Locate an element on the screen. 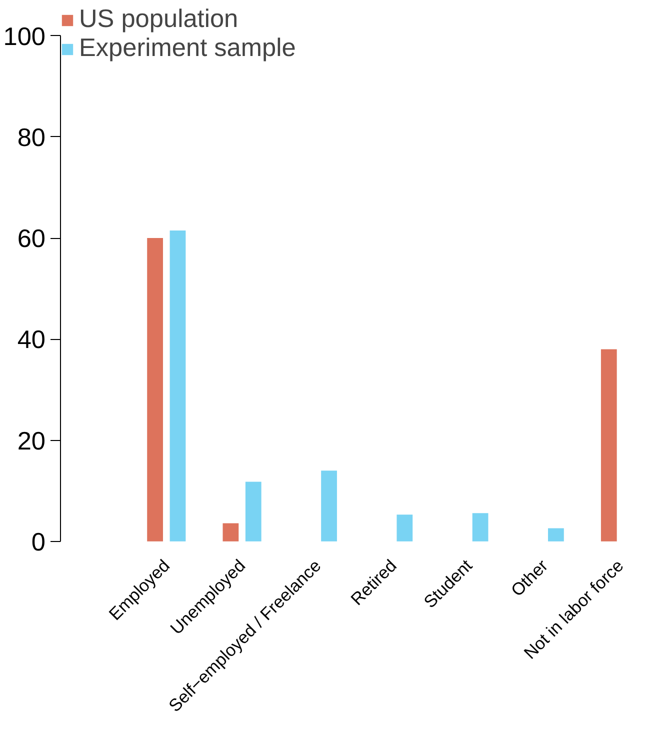  y-tick-label: 40 is located at coordinates (31, 340).